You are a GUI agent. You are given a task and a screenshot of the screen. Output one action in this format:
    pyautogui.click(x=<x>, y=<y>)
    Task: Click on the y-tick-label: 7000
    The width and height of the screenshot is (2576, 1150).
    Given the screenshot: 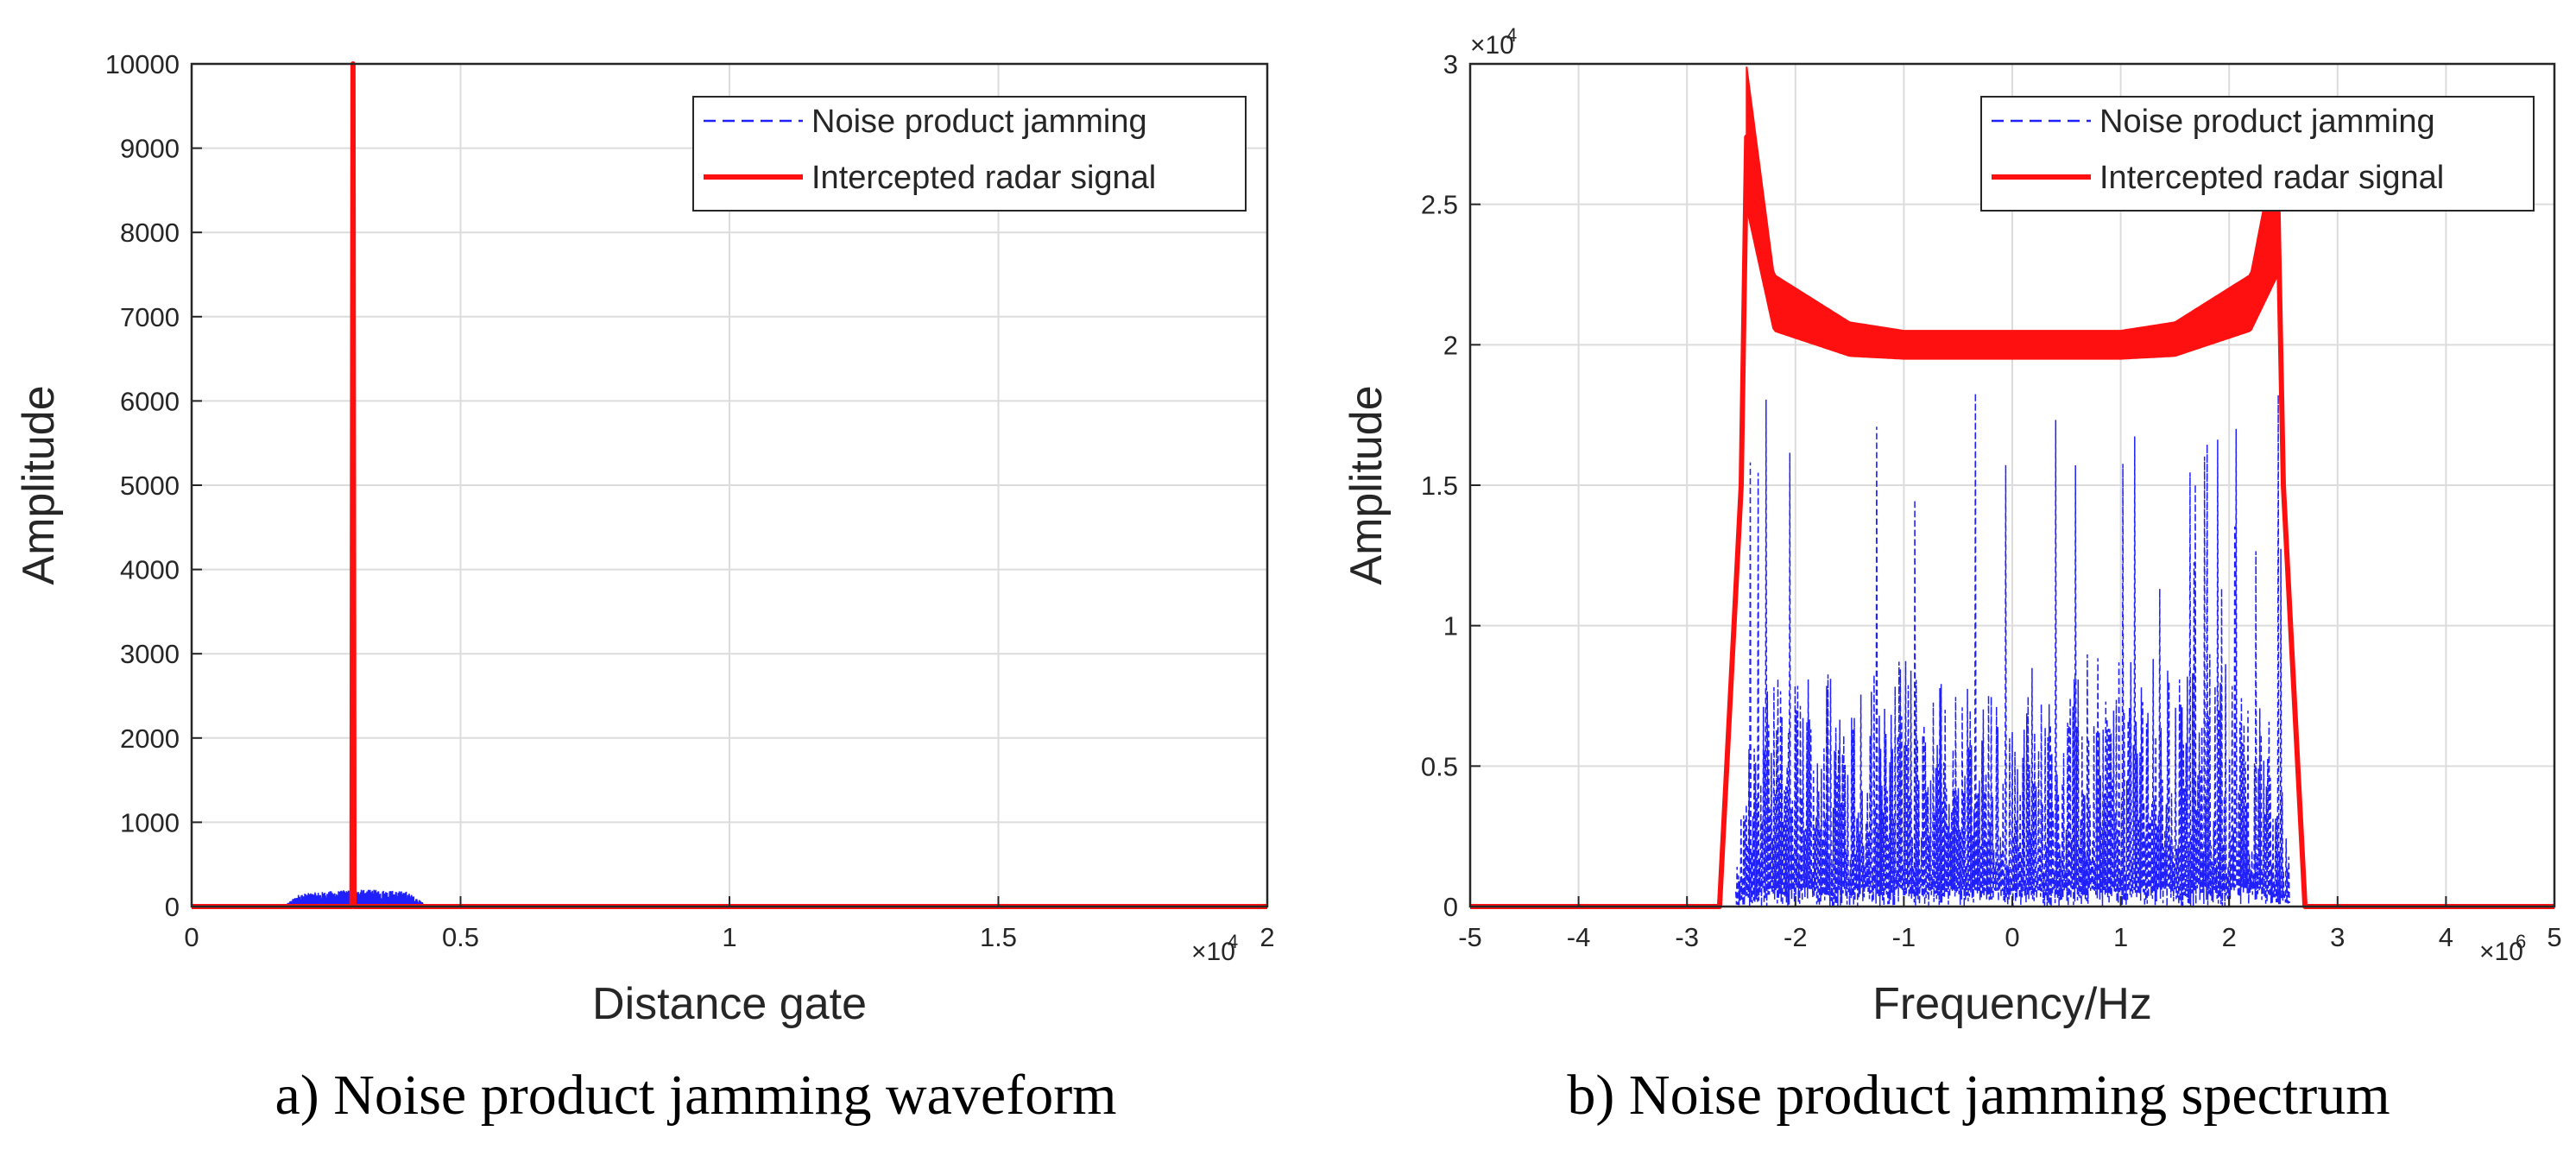 What is the action you would take?
    pyautogui.click(x=150, y=317)
    